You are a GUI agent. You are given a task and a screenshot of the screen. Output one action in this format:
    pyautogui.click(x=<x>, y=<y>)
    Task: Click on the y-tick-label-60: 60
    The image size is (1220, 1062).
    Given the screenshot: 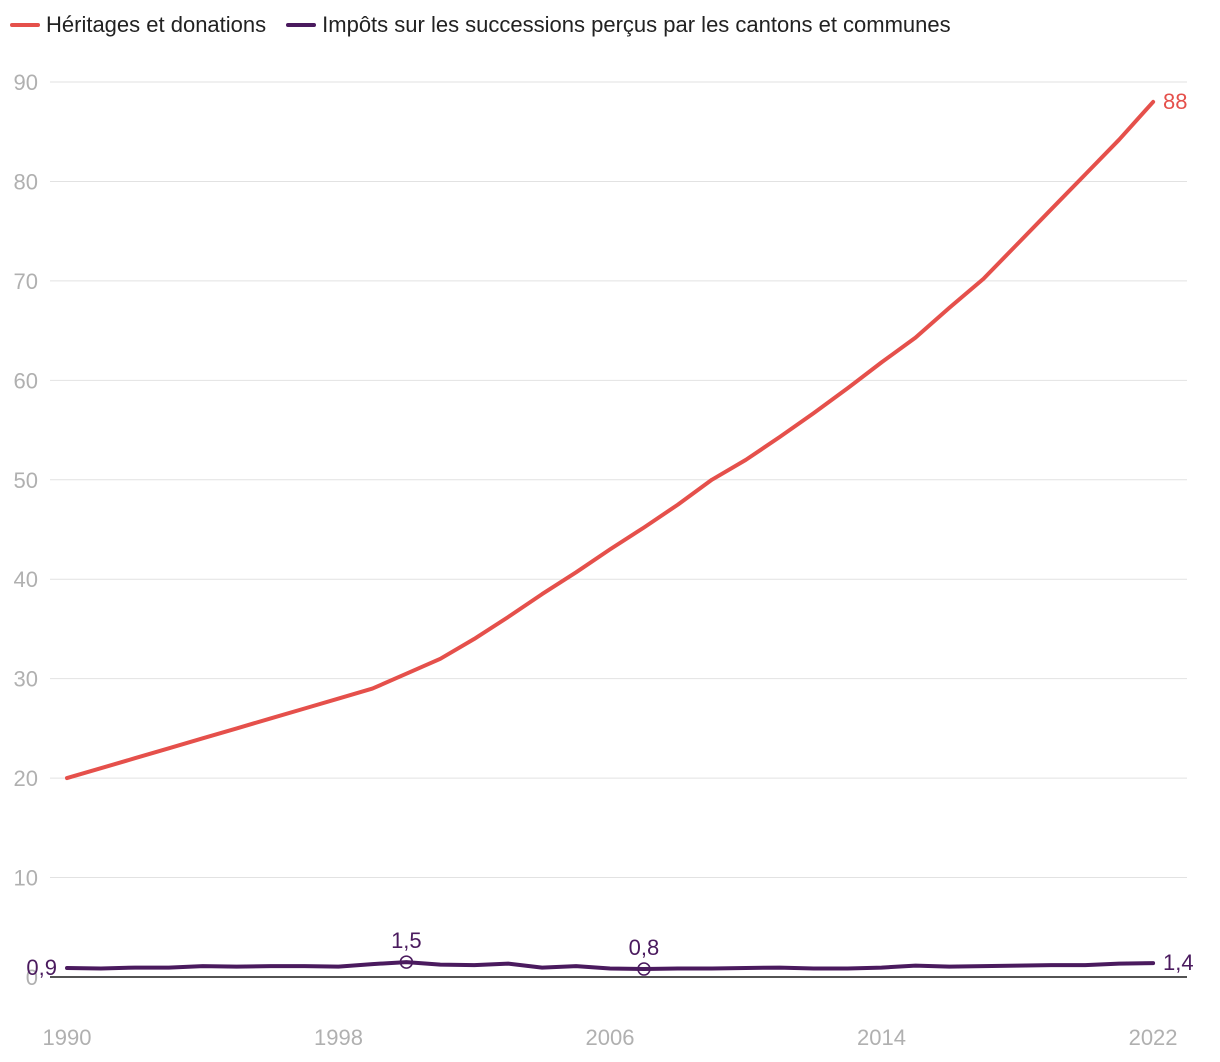 What is the action you would take?
    pyautogui.click(x=26, y=380)
    